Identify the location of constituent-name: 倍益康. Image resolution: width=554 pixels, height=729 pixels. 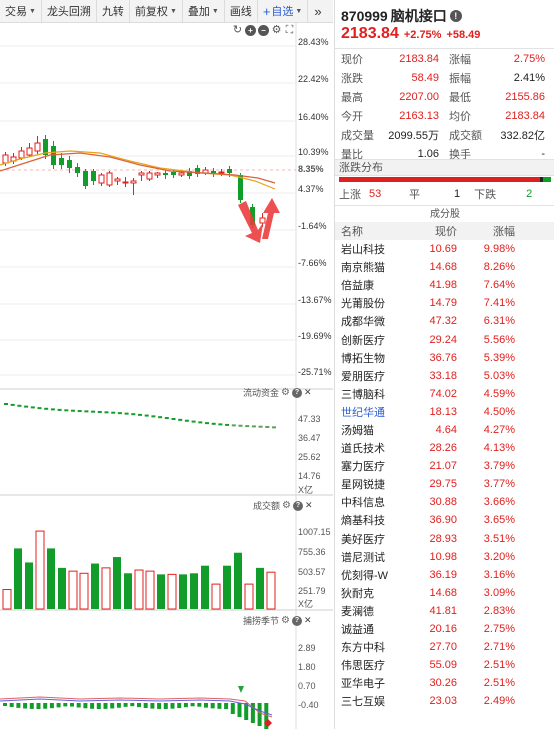
(357, 286).